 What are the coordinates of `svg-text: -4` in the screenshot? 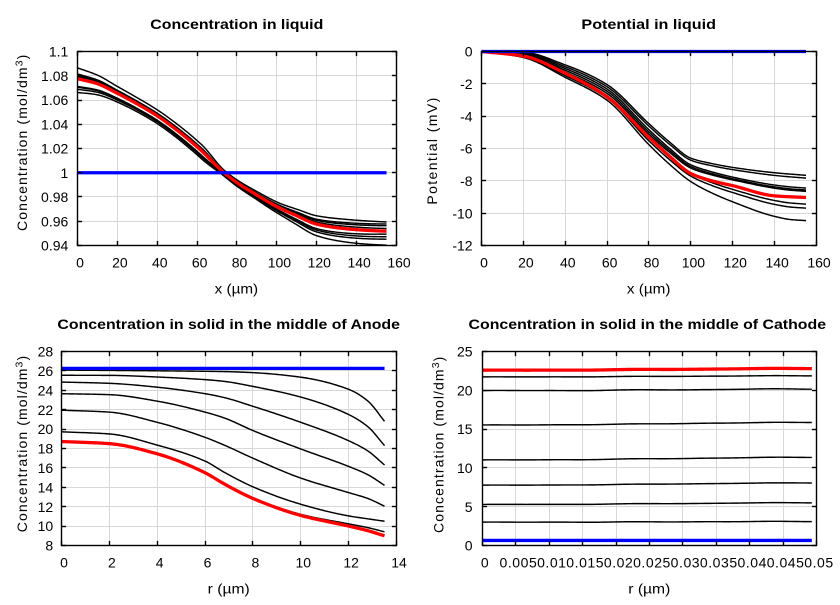 It's located at (466, 116).